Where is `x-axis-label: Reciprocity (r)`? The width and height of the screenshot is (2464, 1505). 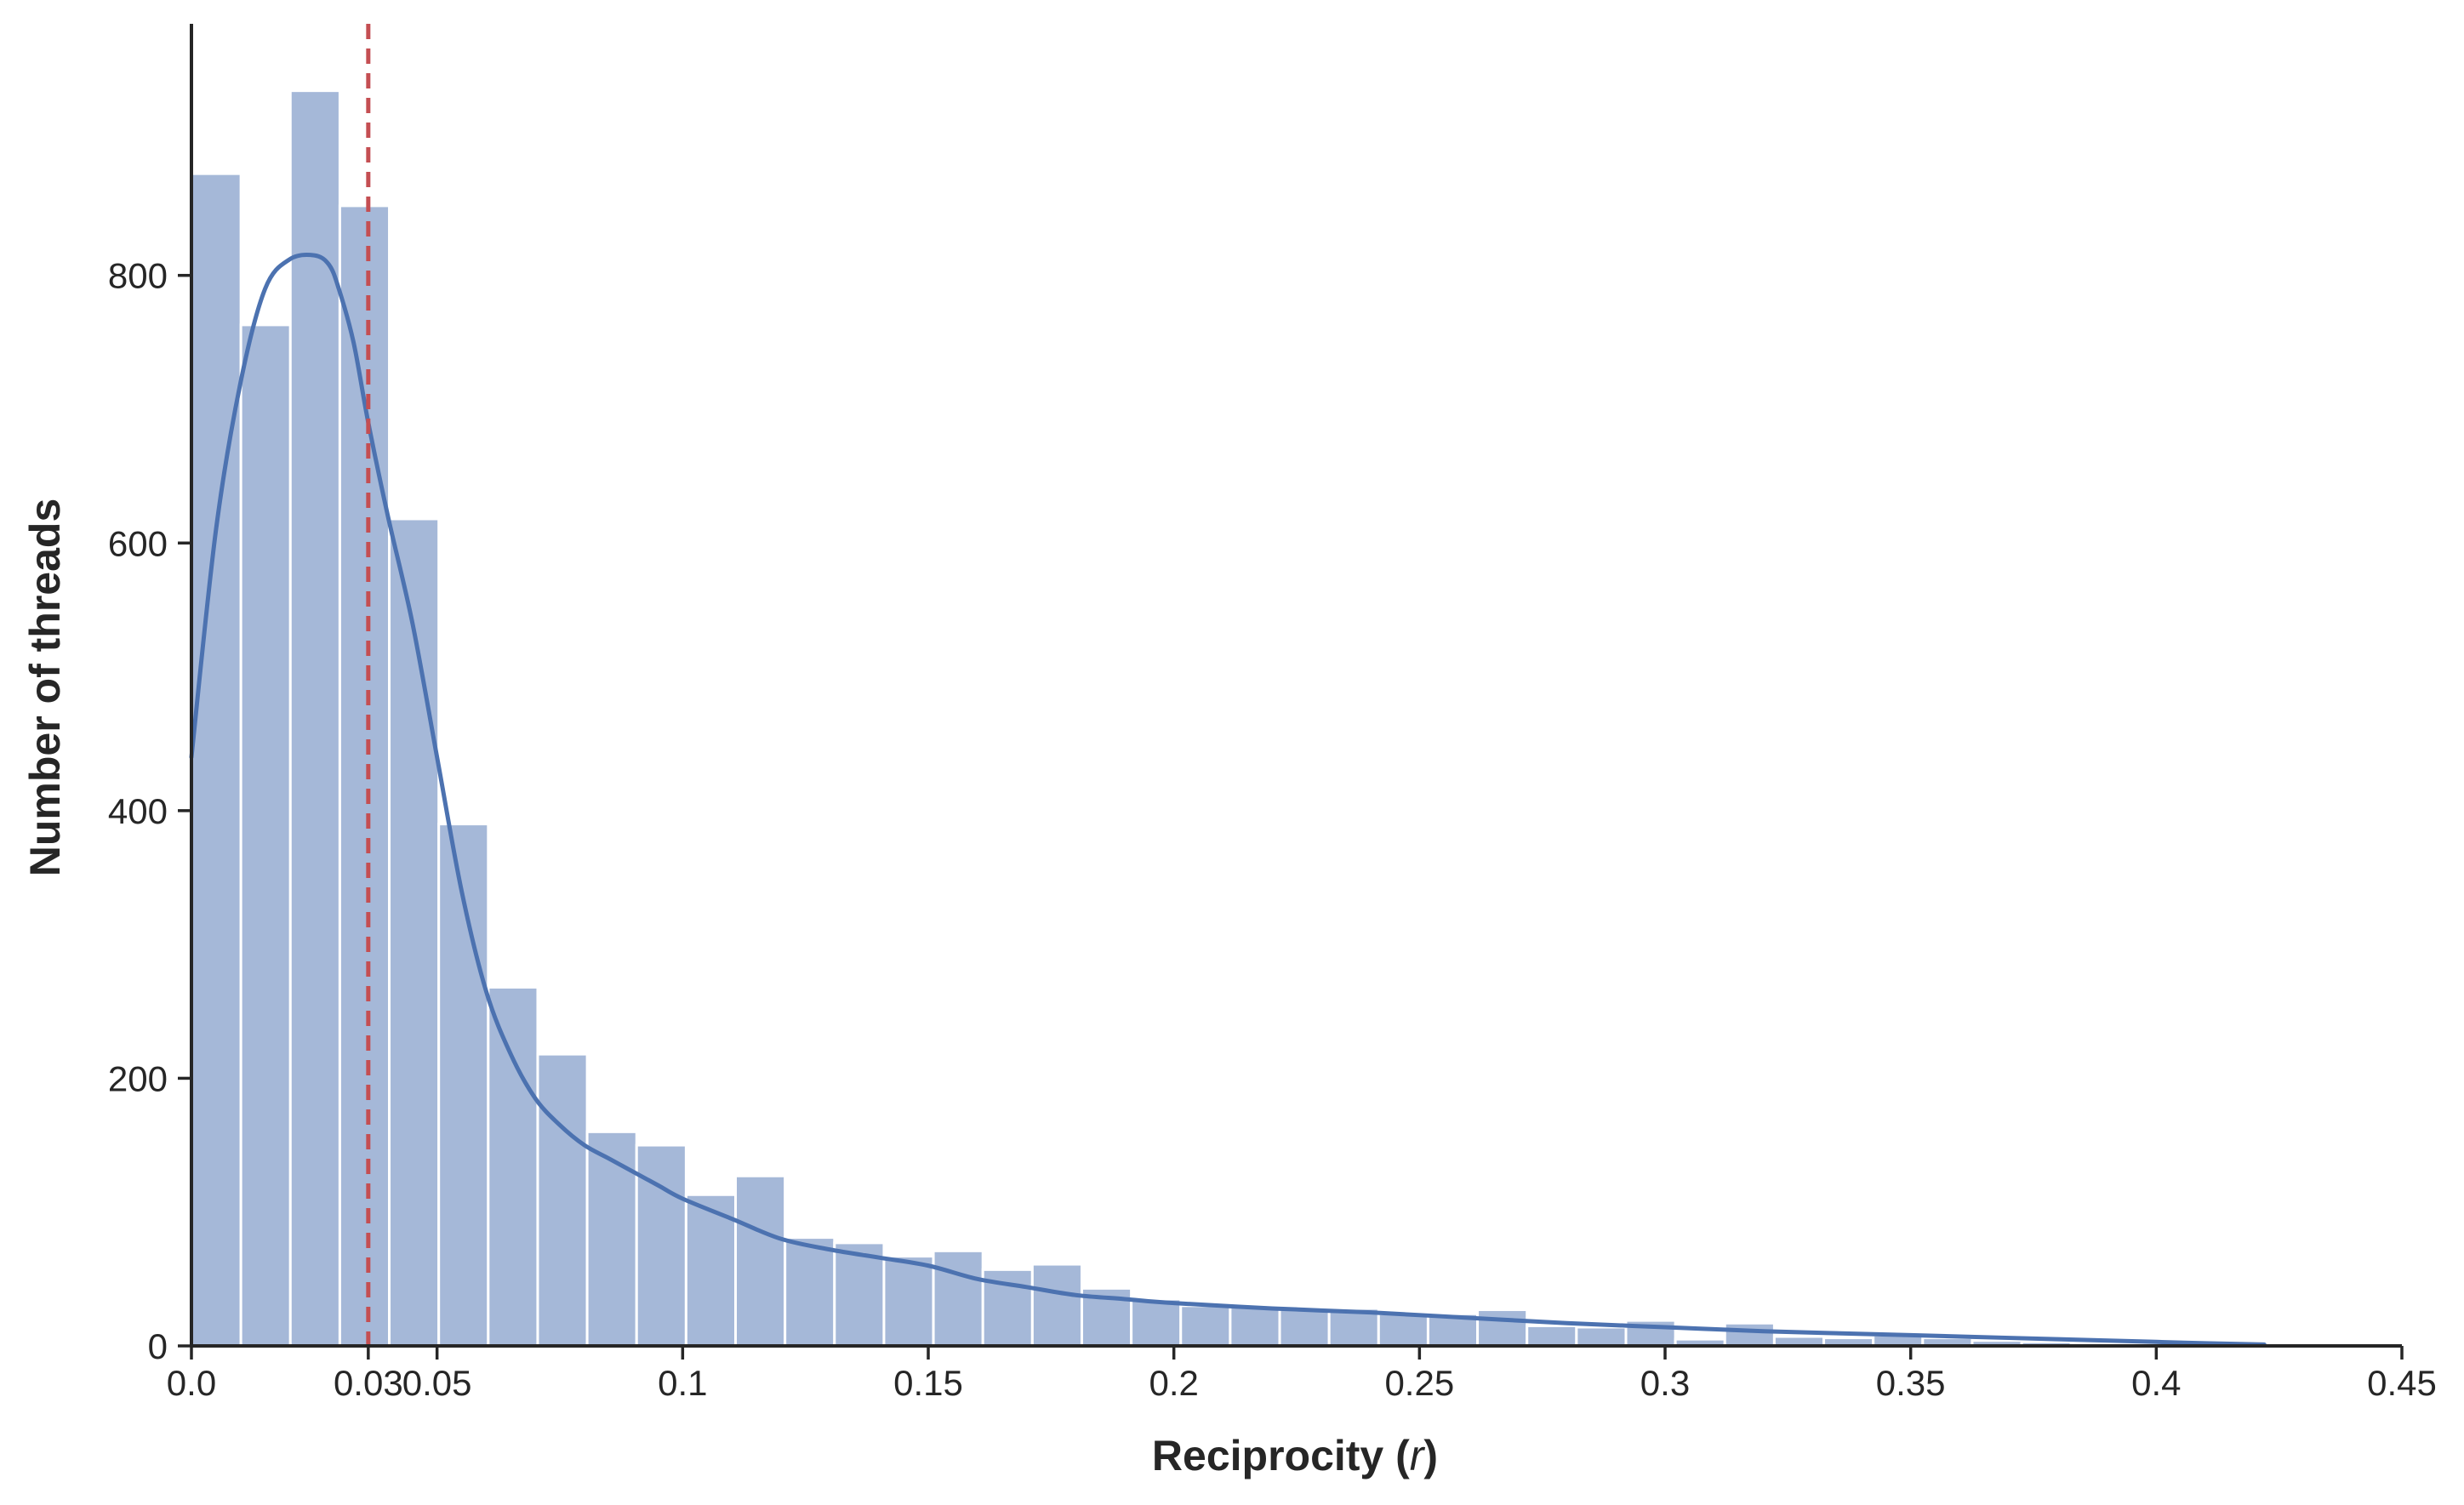
x-axis-label: Reciprocity (r) is located at coordinates (1295, 1455).